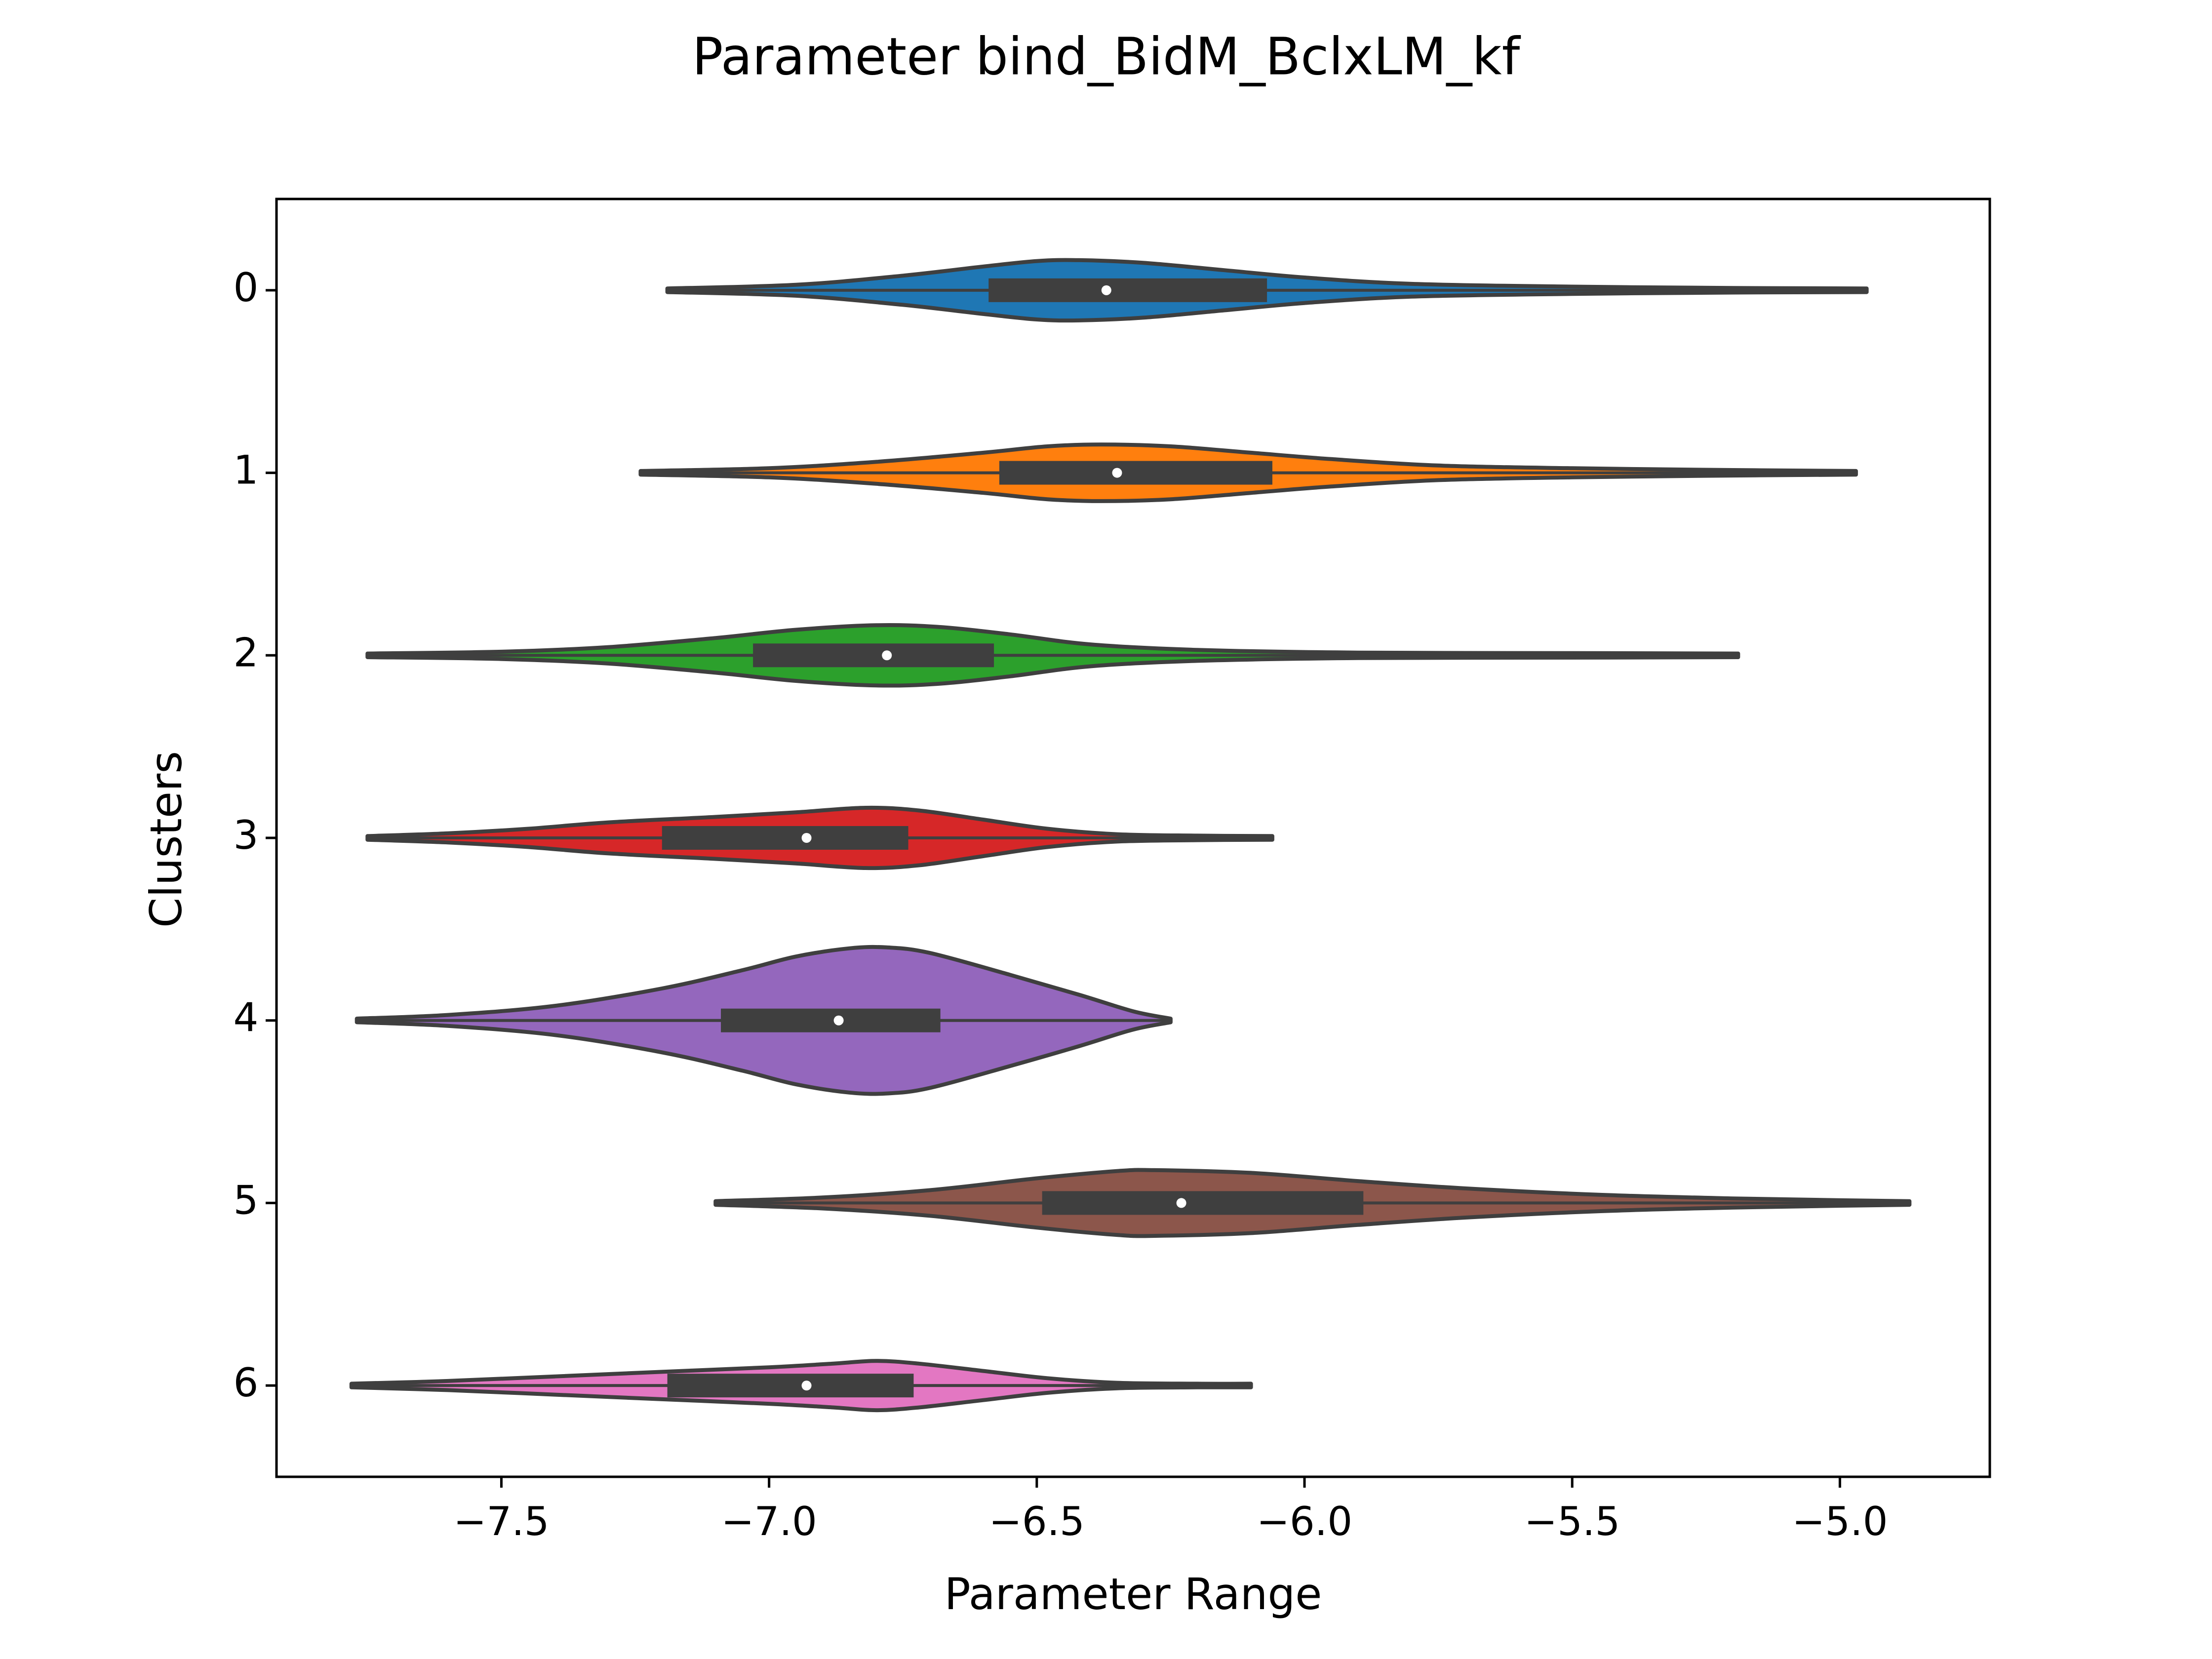  I want to click on y-axis-label: Clusters, so click(166, 840).